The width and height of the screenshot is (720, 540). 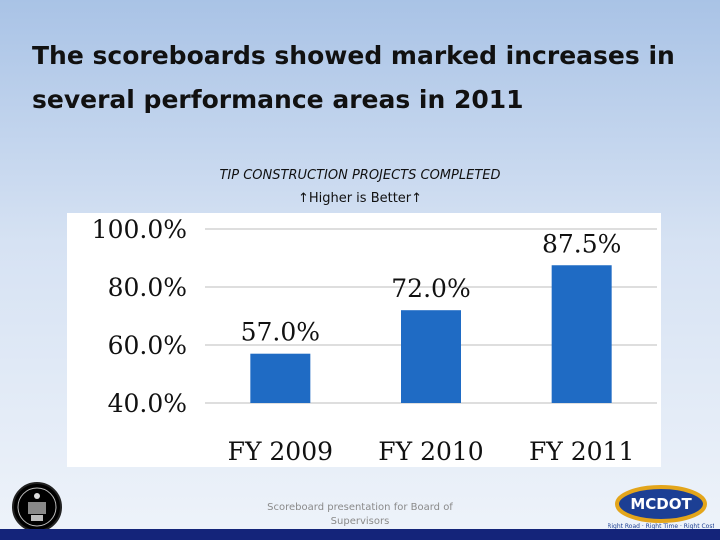 What do you see at coordinates (661, 526) in the screenshot?
I see `svg-text:Right Road · Right Time · Righ: Right Road · Right Time · Right Cost` at bounding box center [661, 526].